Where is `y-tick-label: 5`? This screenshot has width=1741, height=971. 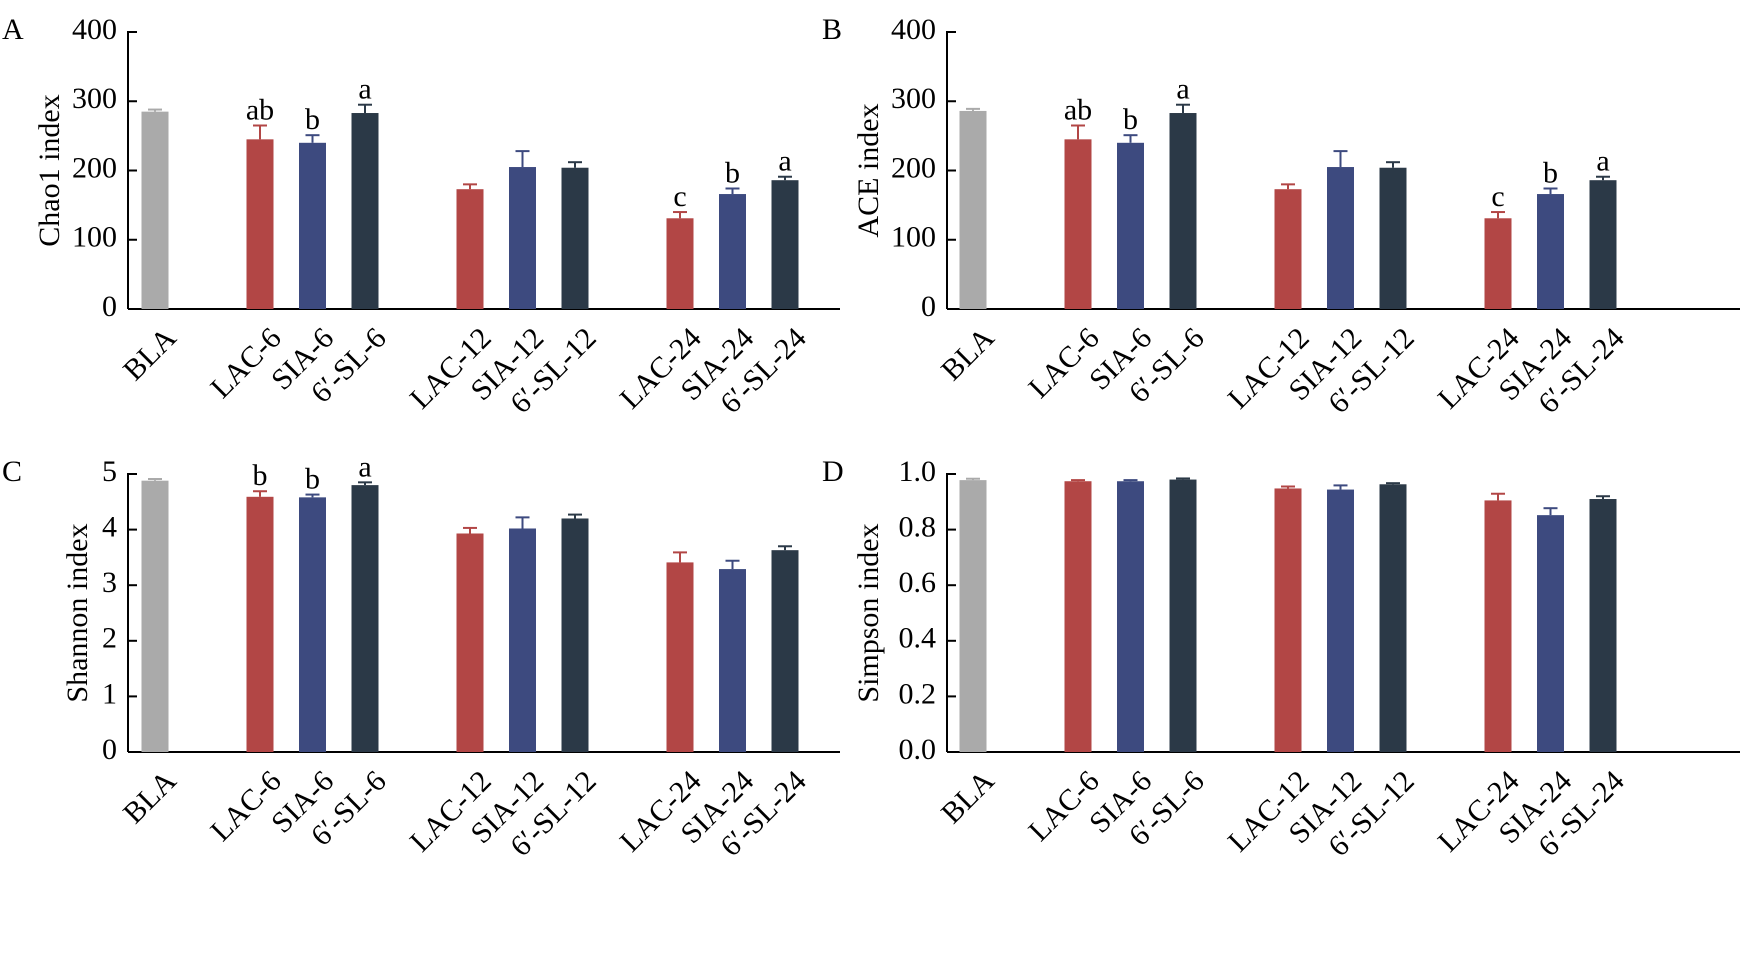 y-tick-label: 5 is located at coordinates (109, 471).